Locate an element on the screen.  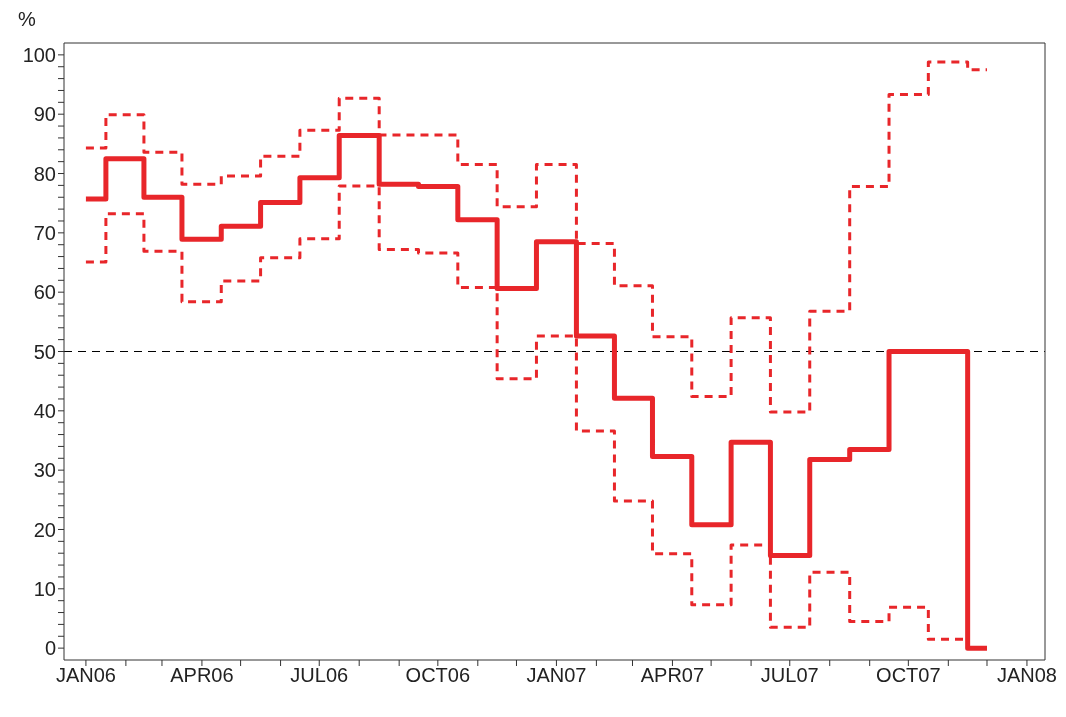
y-tick-label: 80 is located at coordinates (44, 173).